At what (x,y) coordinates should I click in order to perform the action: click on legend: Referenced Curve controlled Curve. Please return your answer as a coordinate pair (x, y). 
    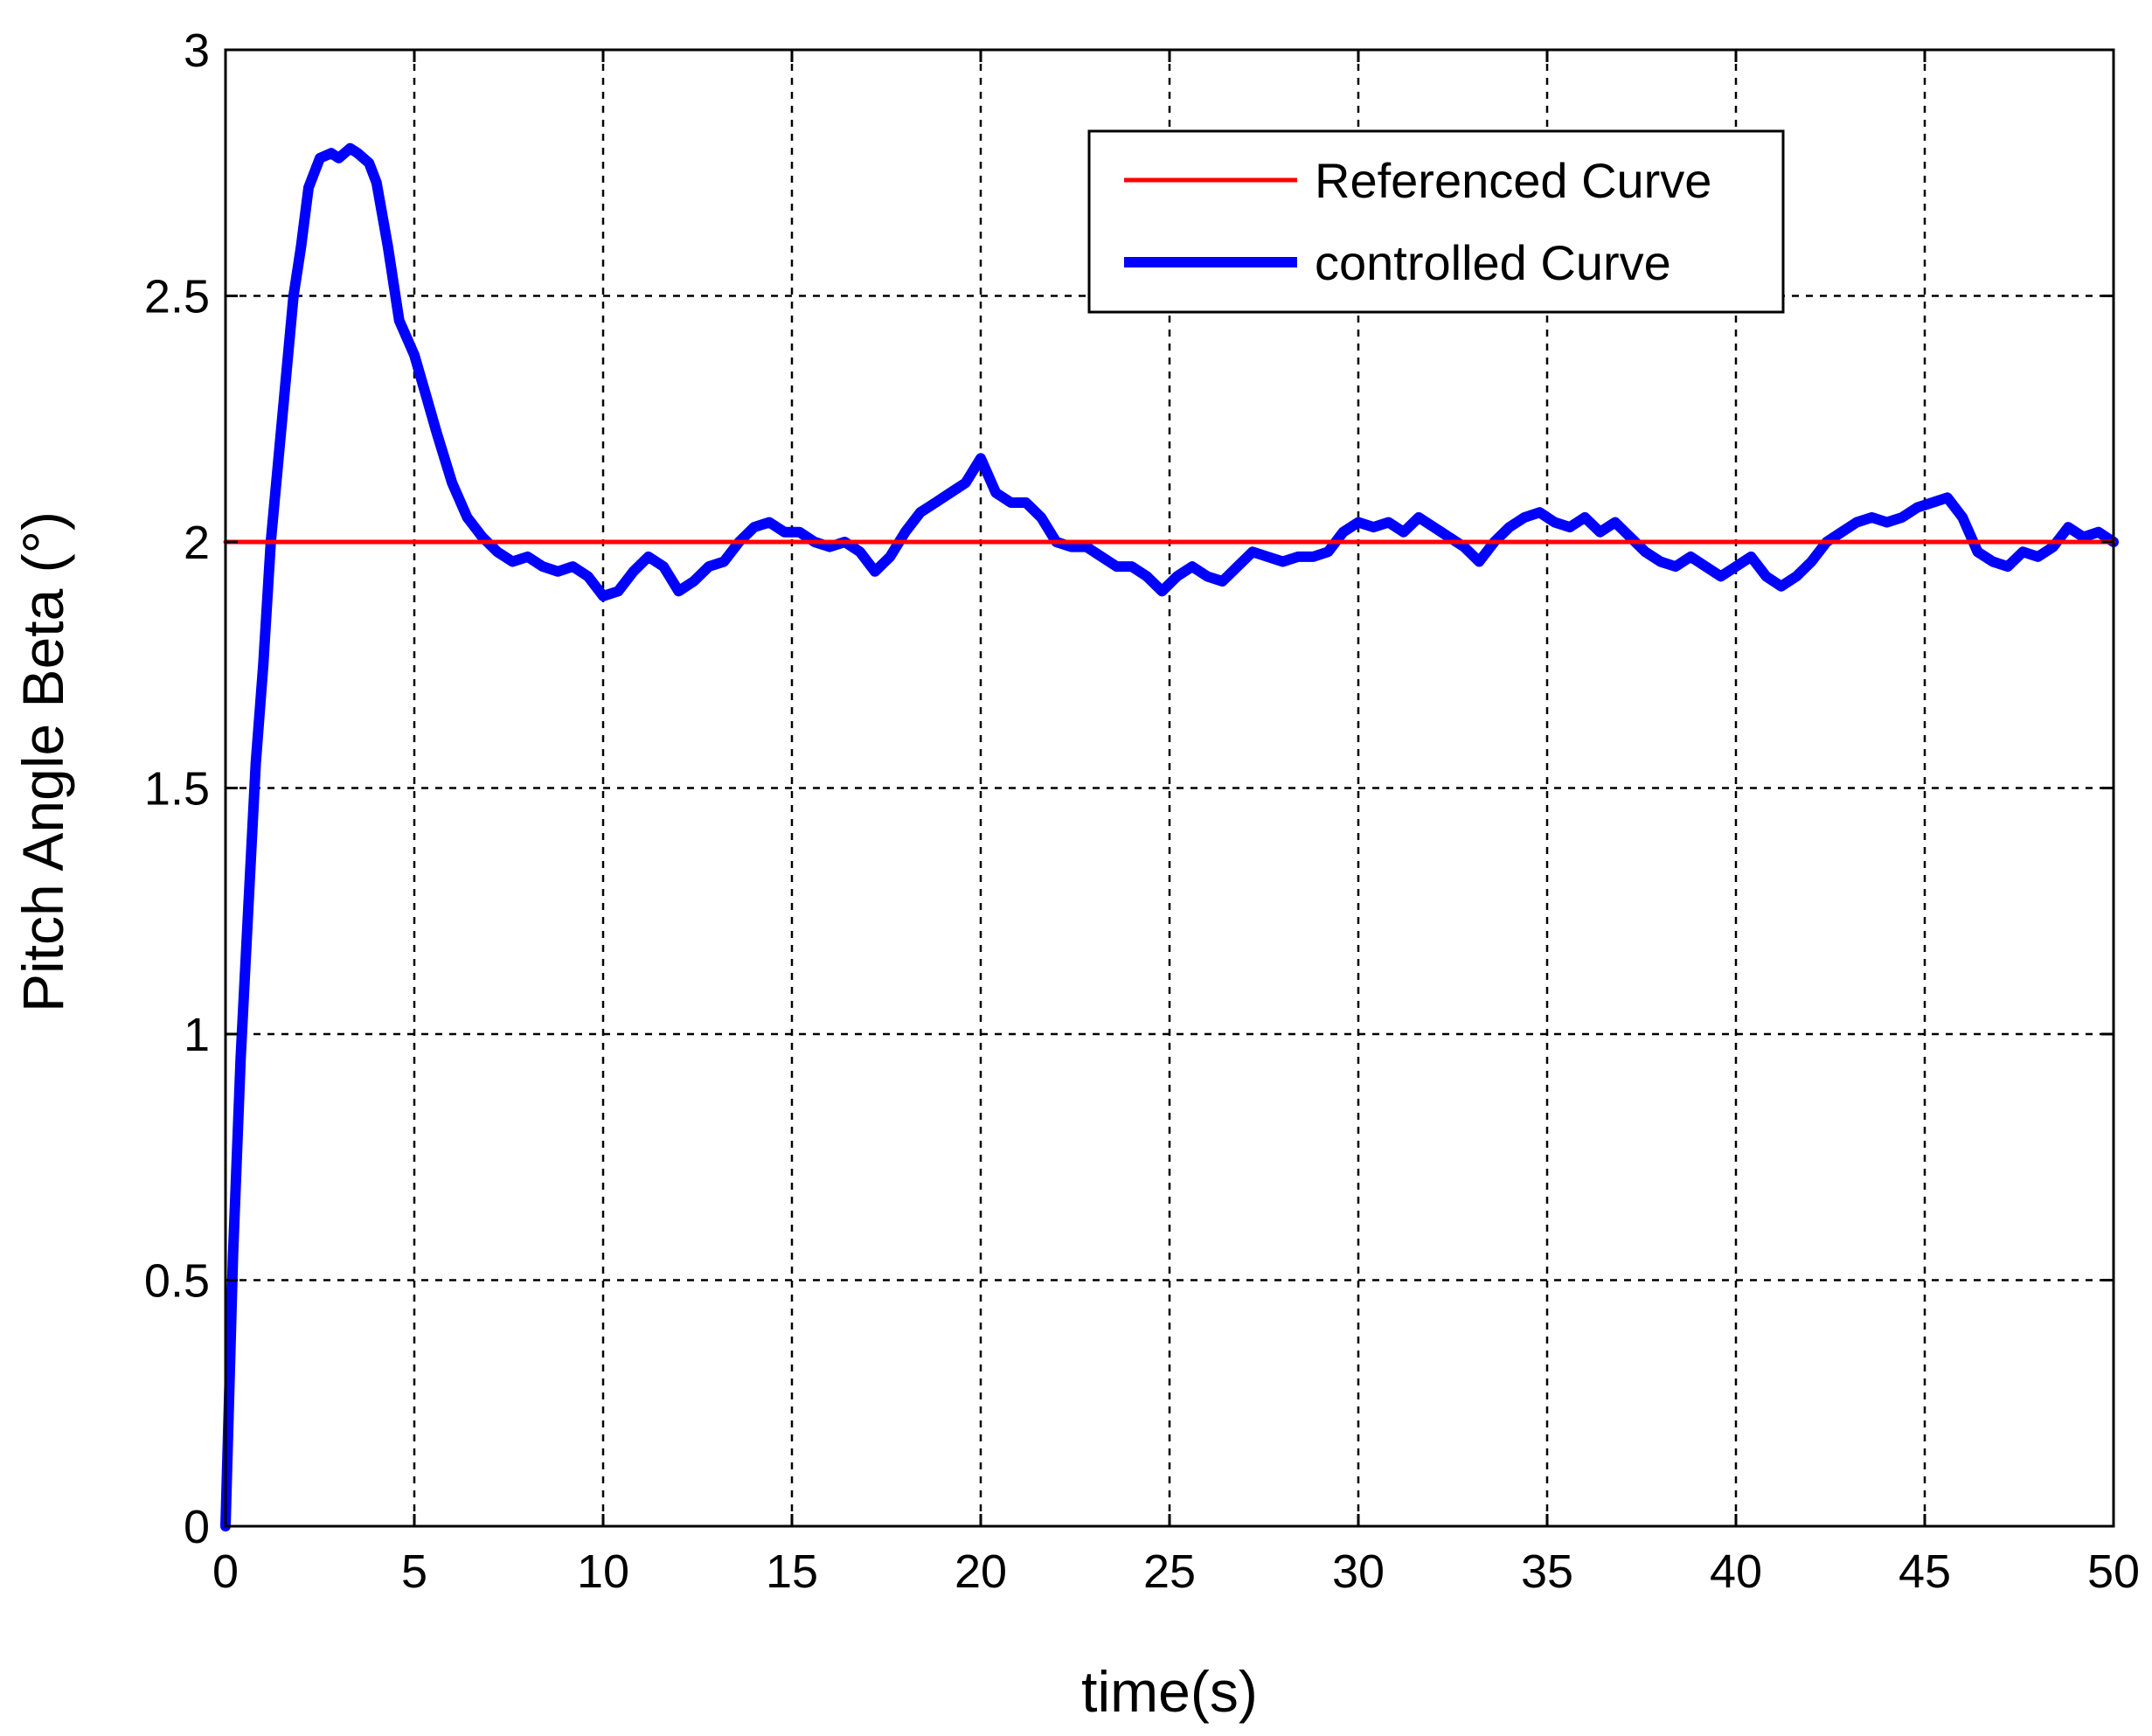
    Looking at the image, I should click on (1436, 221).